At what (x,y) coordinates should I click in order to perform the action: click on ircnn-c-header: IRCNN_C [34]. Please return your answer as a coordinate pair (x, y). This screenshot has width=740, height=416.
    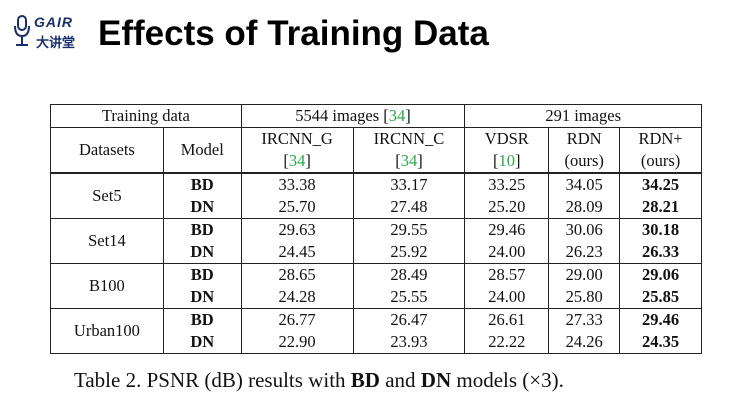
    Looking at the image, I should click on (409, 150).